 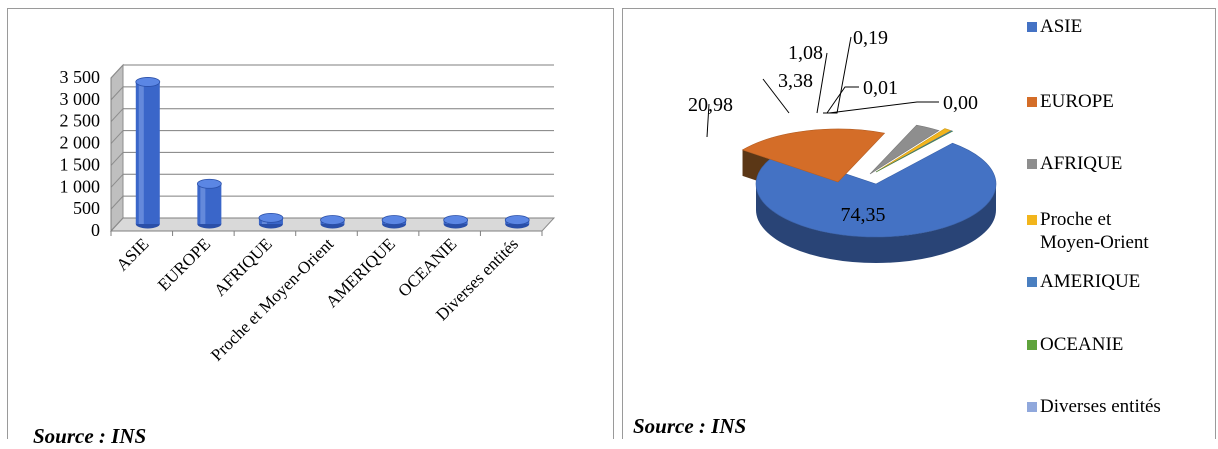 What do you see at coordinates (427, 267) in the screenshot?
I see `x-category-label: OCEANIE` at bounding box center [427, 267].